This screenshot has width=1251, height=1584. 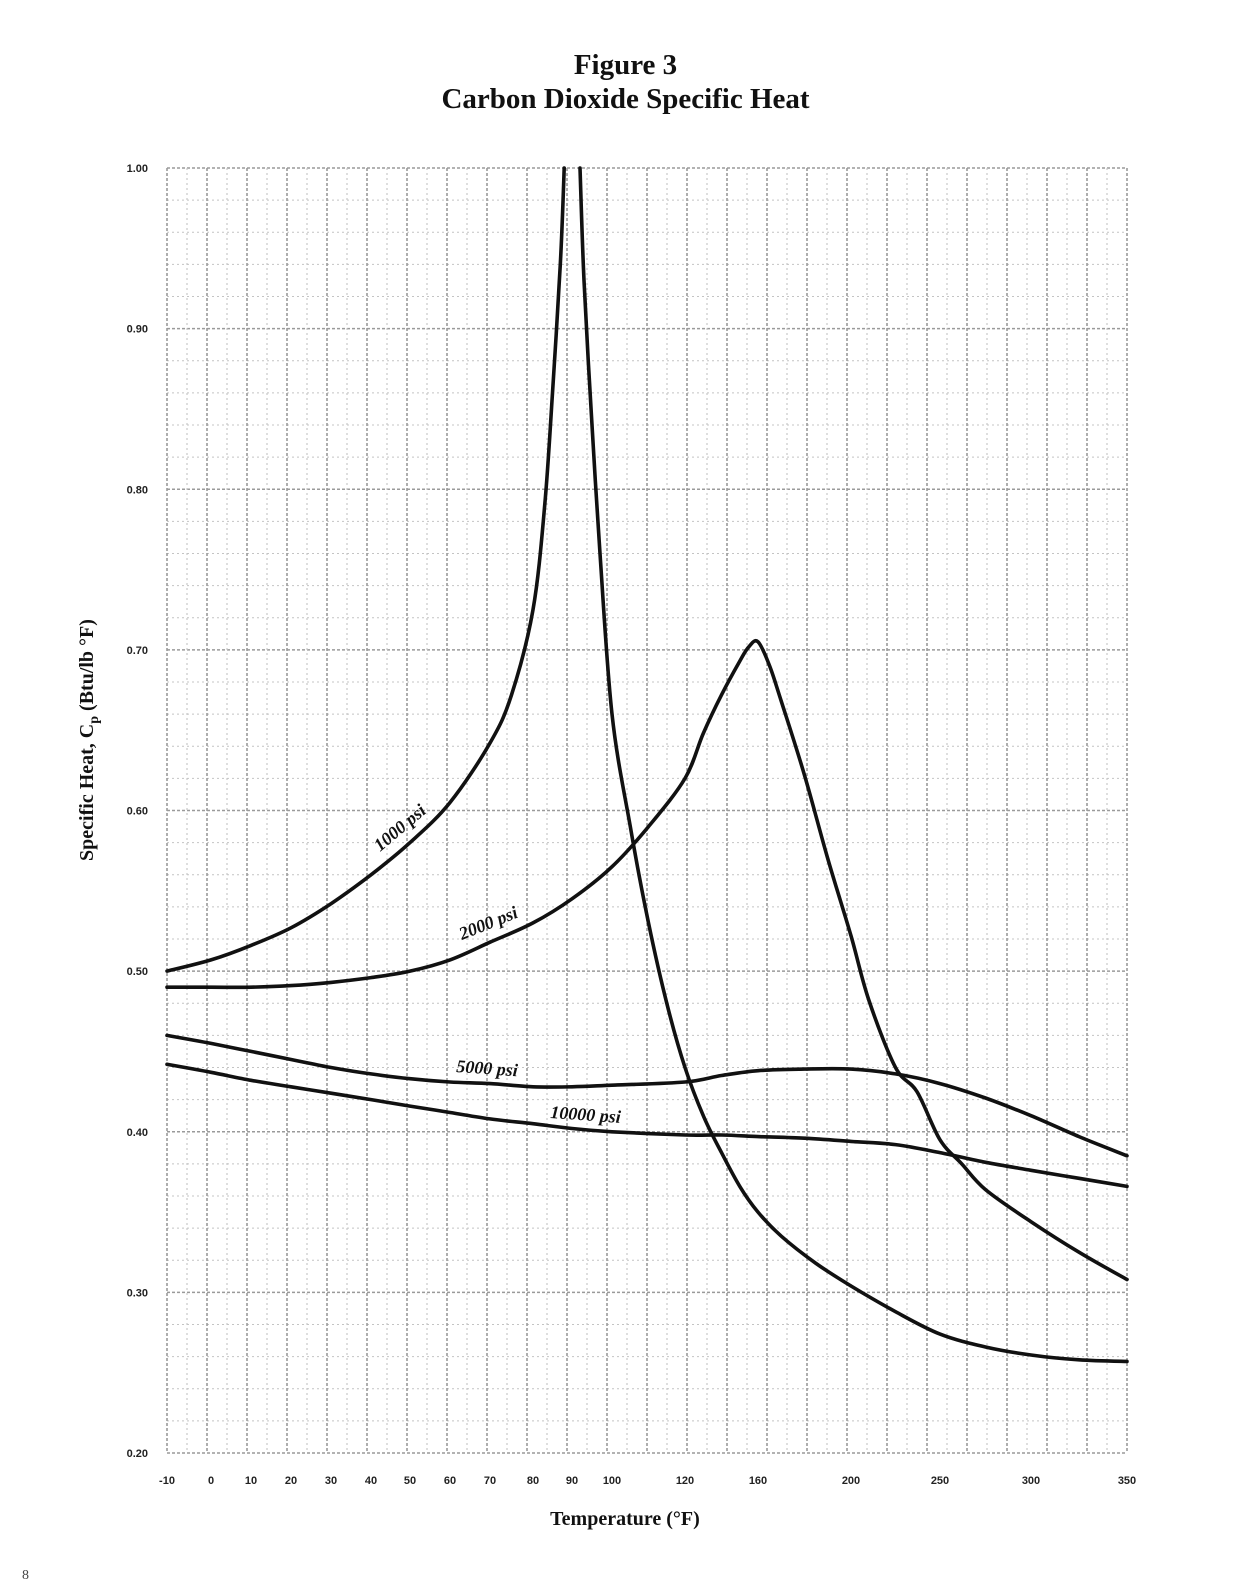 I want to click on series-line-10000-psi, so click(x=647, y=1125).